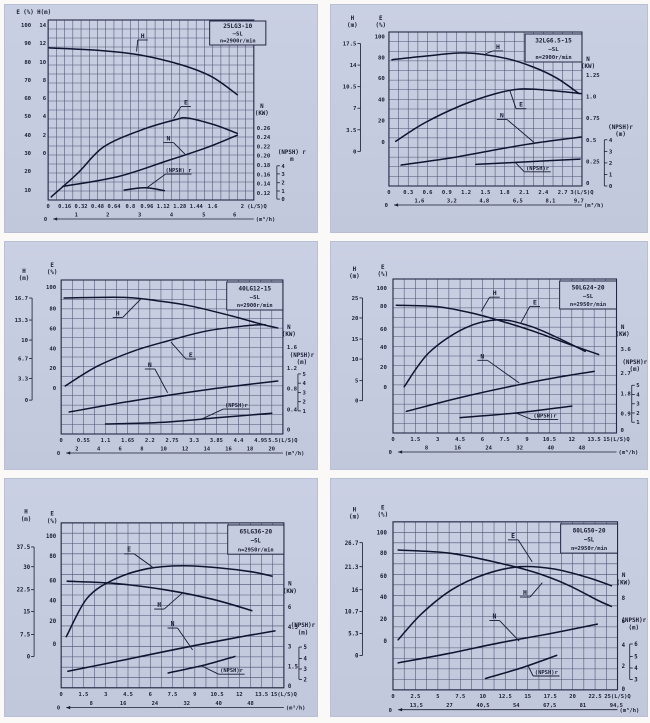  What do you see at coordinates (238, 33) in the screenshot?
I see `title-box: 25LG3-10—SL n=2900r/min` at bounding box center [238, 33].